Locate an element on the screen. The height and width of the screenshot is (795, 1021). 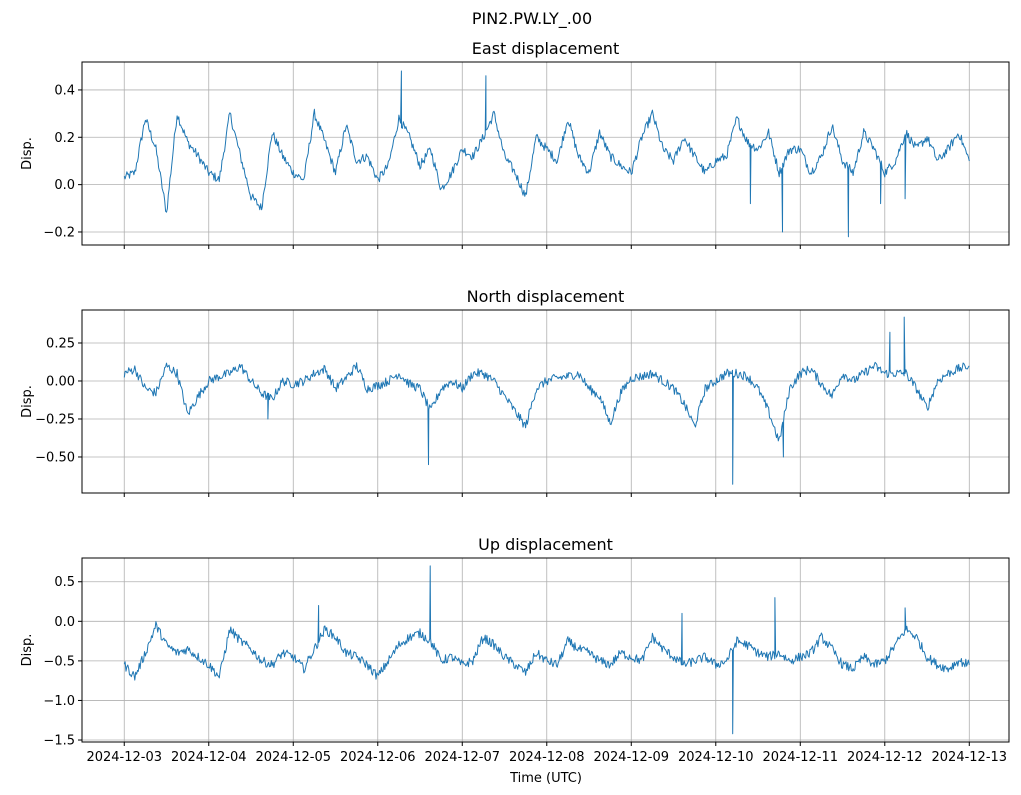
x-tick-label: 2024-12-10 is located at coordinates (716, 757).